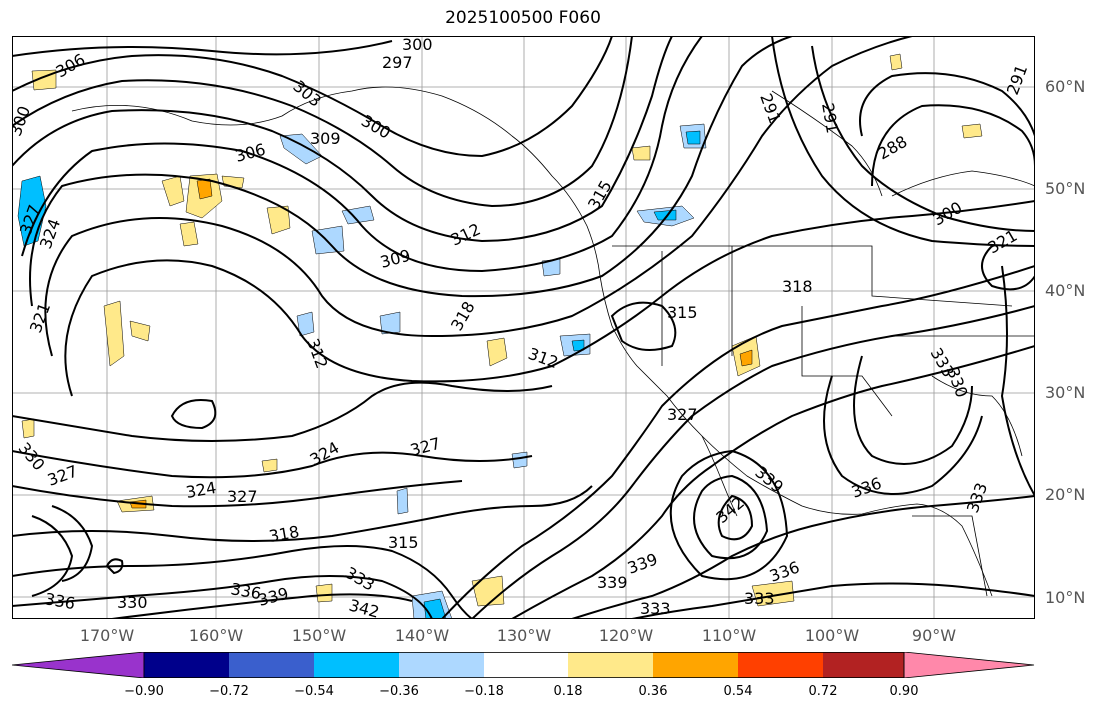 The image size is (1105, 712). I want to click on lat-label: 40°N, so click(1065, 290).